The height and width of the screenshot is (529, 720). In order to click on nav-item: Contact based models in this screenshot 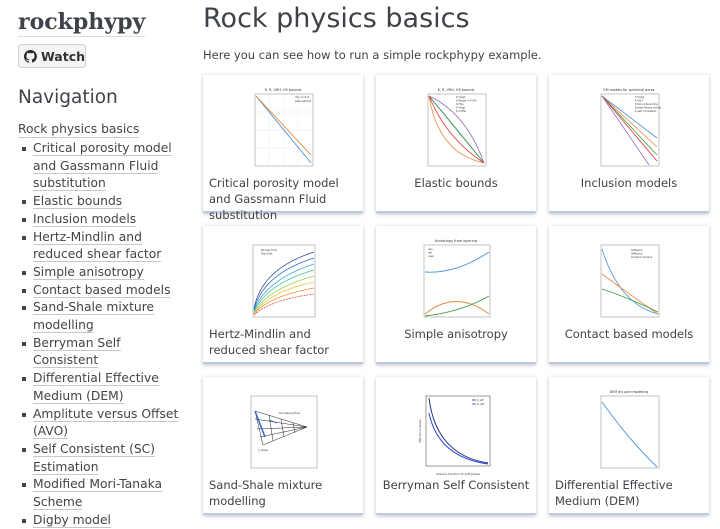, I will do `click(103, 291)`.